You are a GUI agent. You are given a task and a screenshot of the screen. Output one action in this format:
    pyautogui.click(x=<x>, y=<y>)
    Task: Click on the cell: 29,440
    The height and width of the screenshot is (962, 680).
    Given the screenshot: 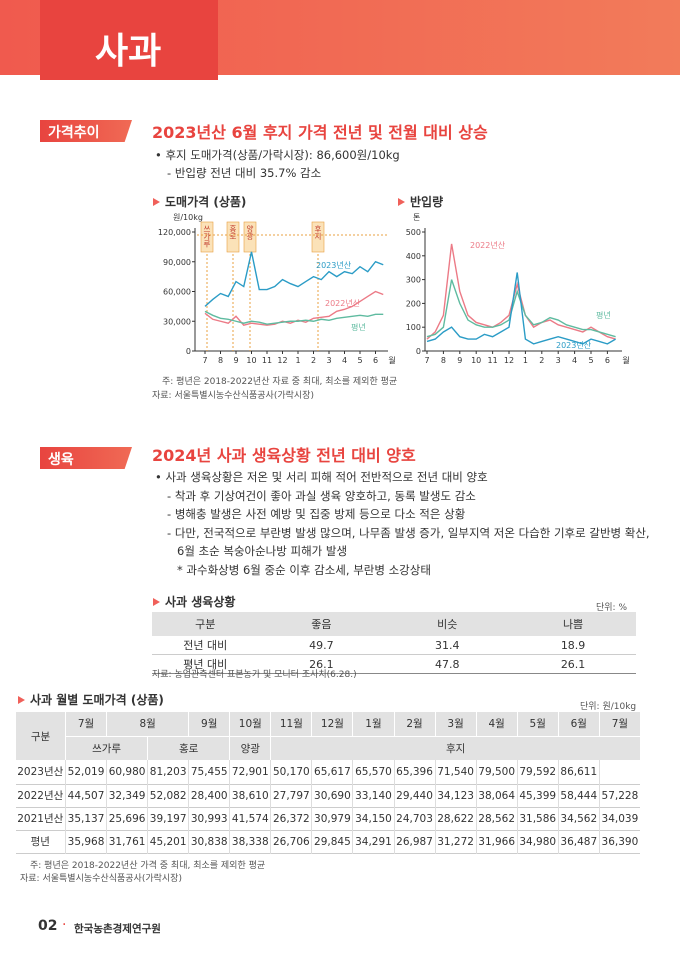 What is the action you would take?
    pyautogui.click(x=414, y=795)
    